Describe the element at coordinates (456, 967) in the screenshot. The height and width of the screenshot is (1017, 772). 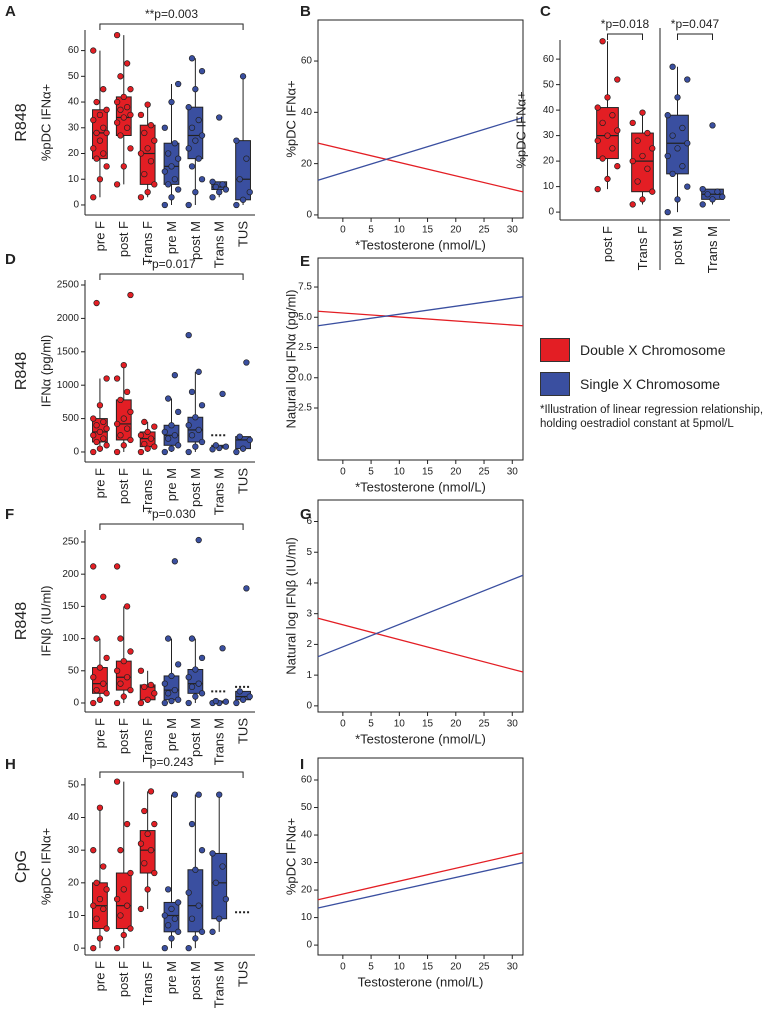
I see `x-tick-label: 20` at that location.